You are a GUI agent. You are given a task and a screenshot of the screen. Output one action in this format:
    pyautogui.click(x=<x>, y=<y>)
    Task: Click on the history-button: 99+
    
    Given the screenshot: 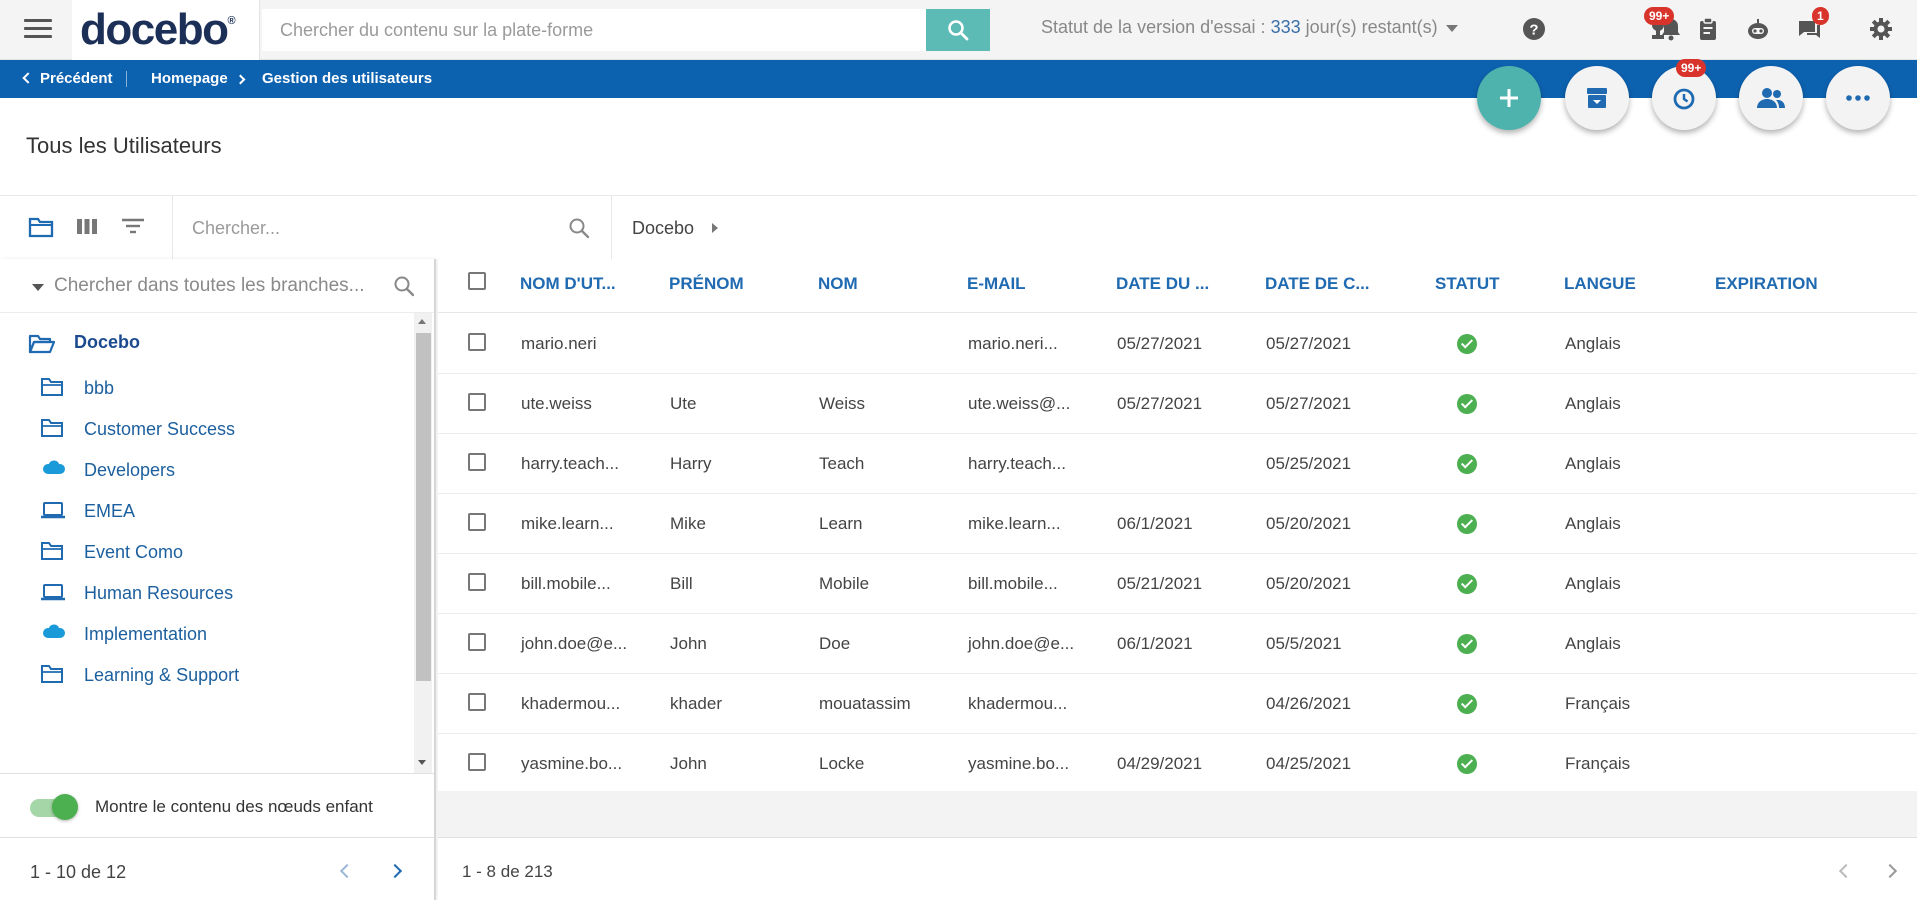 What is the action you would take?
    pyautogui.click(x=1684, y=94)
    